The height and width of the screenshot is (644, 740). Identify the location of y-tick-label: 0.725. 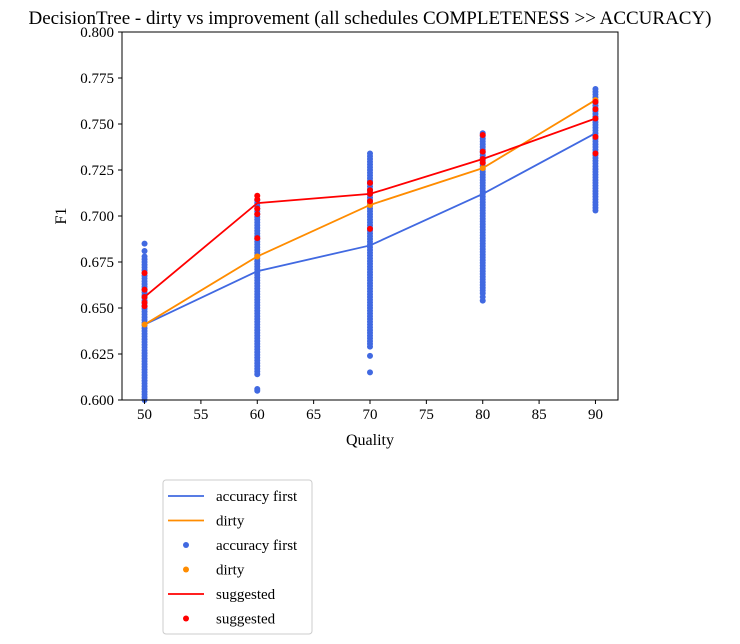
(97, 171).